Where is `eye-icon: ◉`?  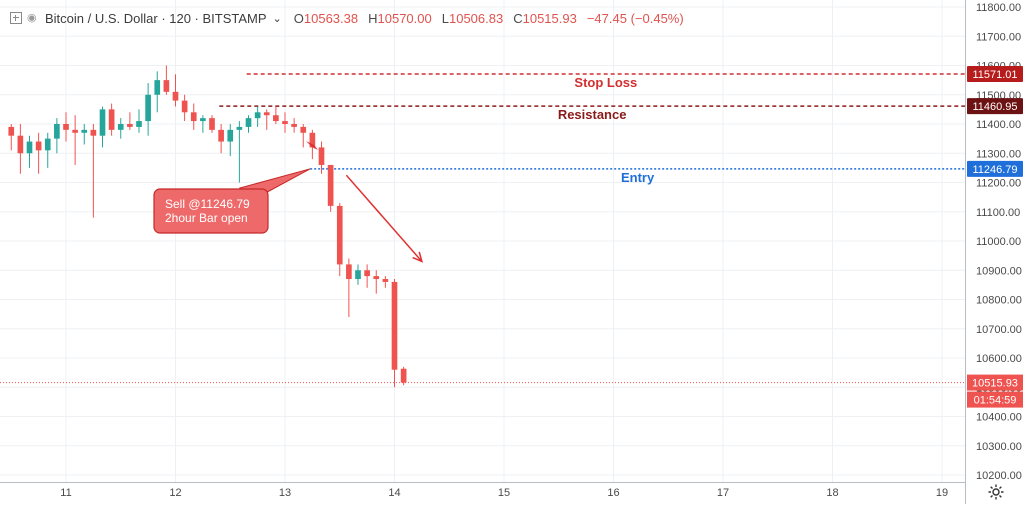
eye-icon: ◉ is located at coordinates (32, 18).